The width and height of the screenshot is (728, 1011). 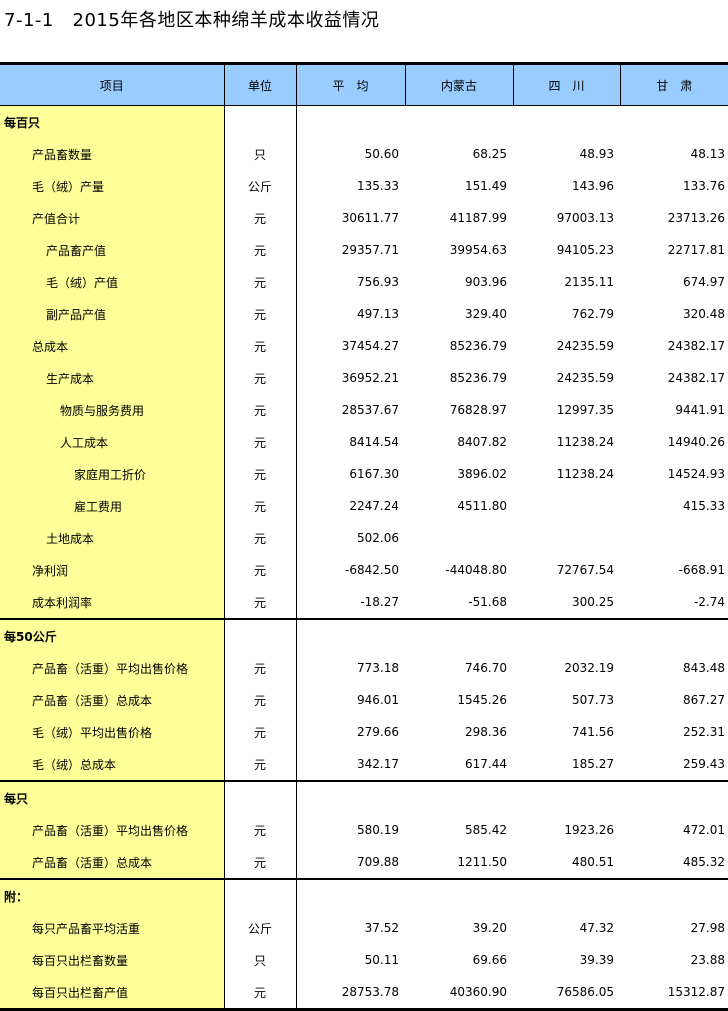 What do you see at coordinates (260, 797) in the screenshot?
I see `row-unit` at bounding box center [260, 797].